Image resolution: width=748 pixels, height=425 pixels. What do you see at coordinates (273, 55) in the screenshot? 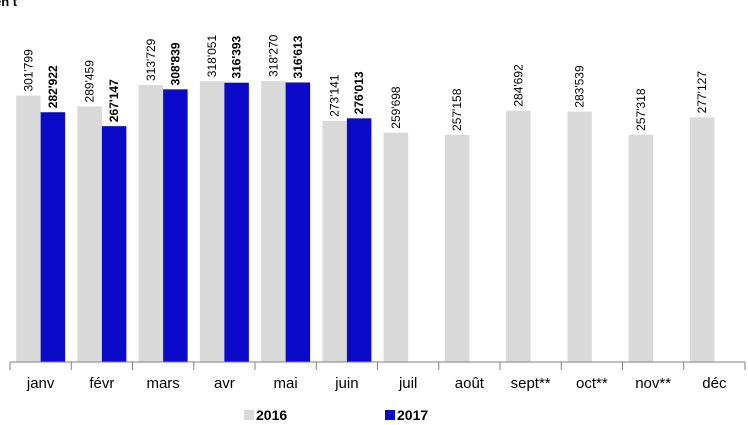
I see `value-label: 318'270` at bounding box center [273, 55].